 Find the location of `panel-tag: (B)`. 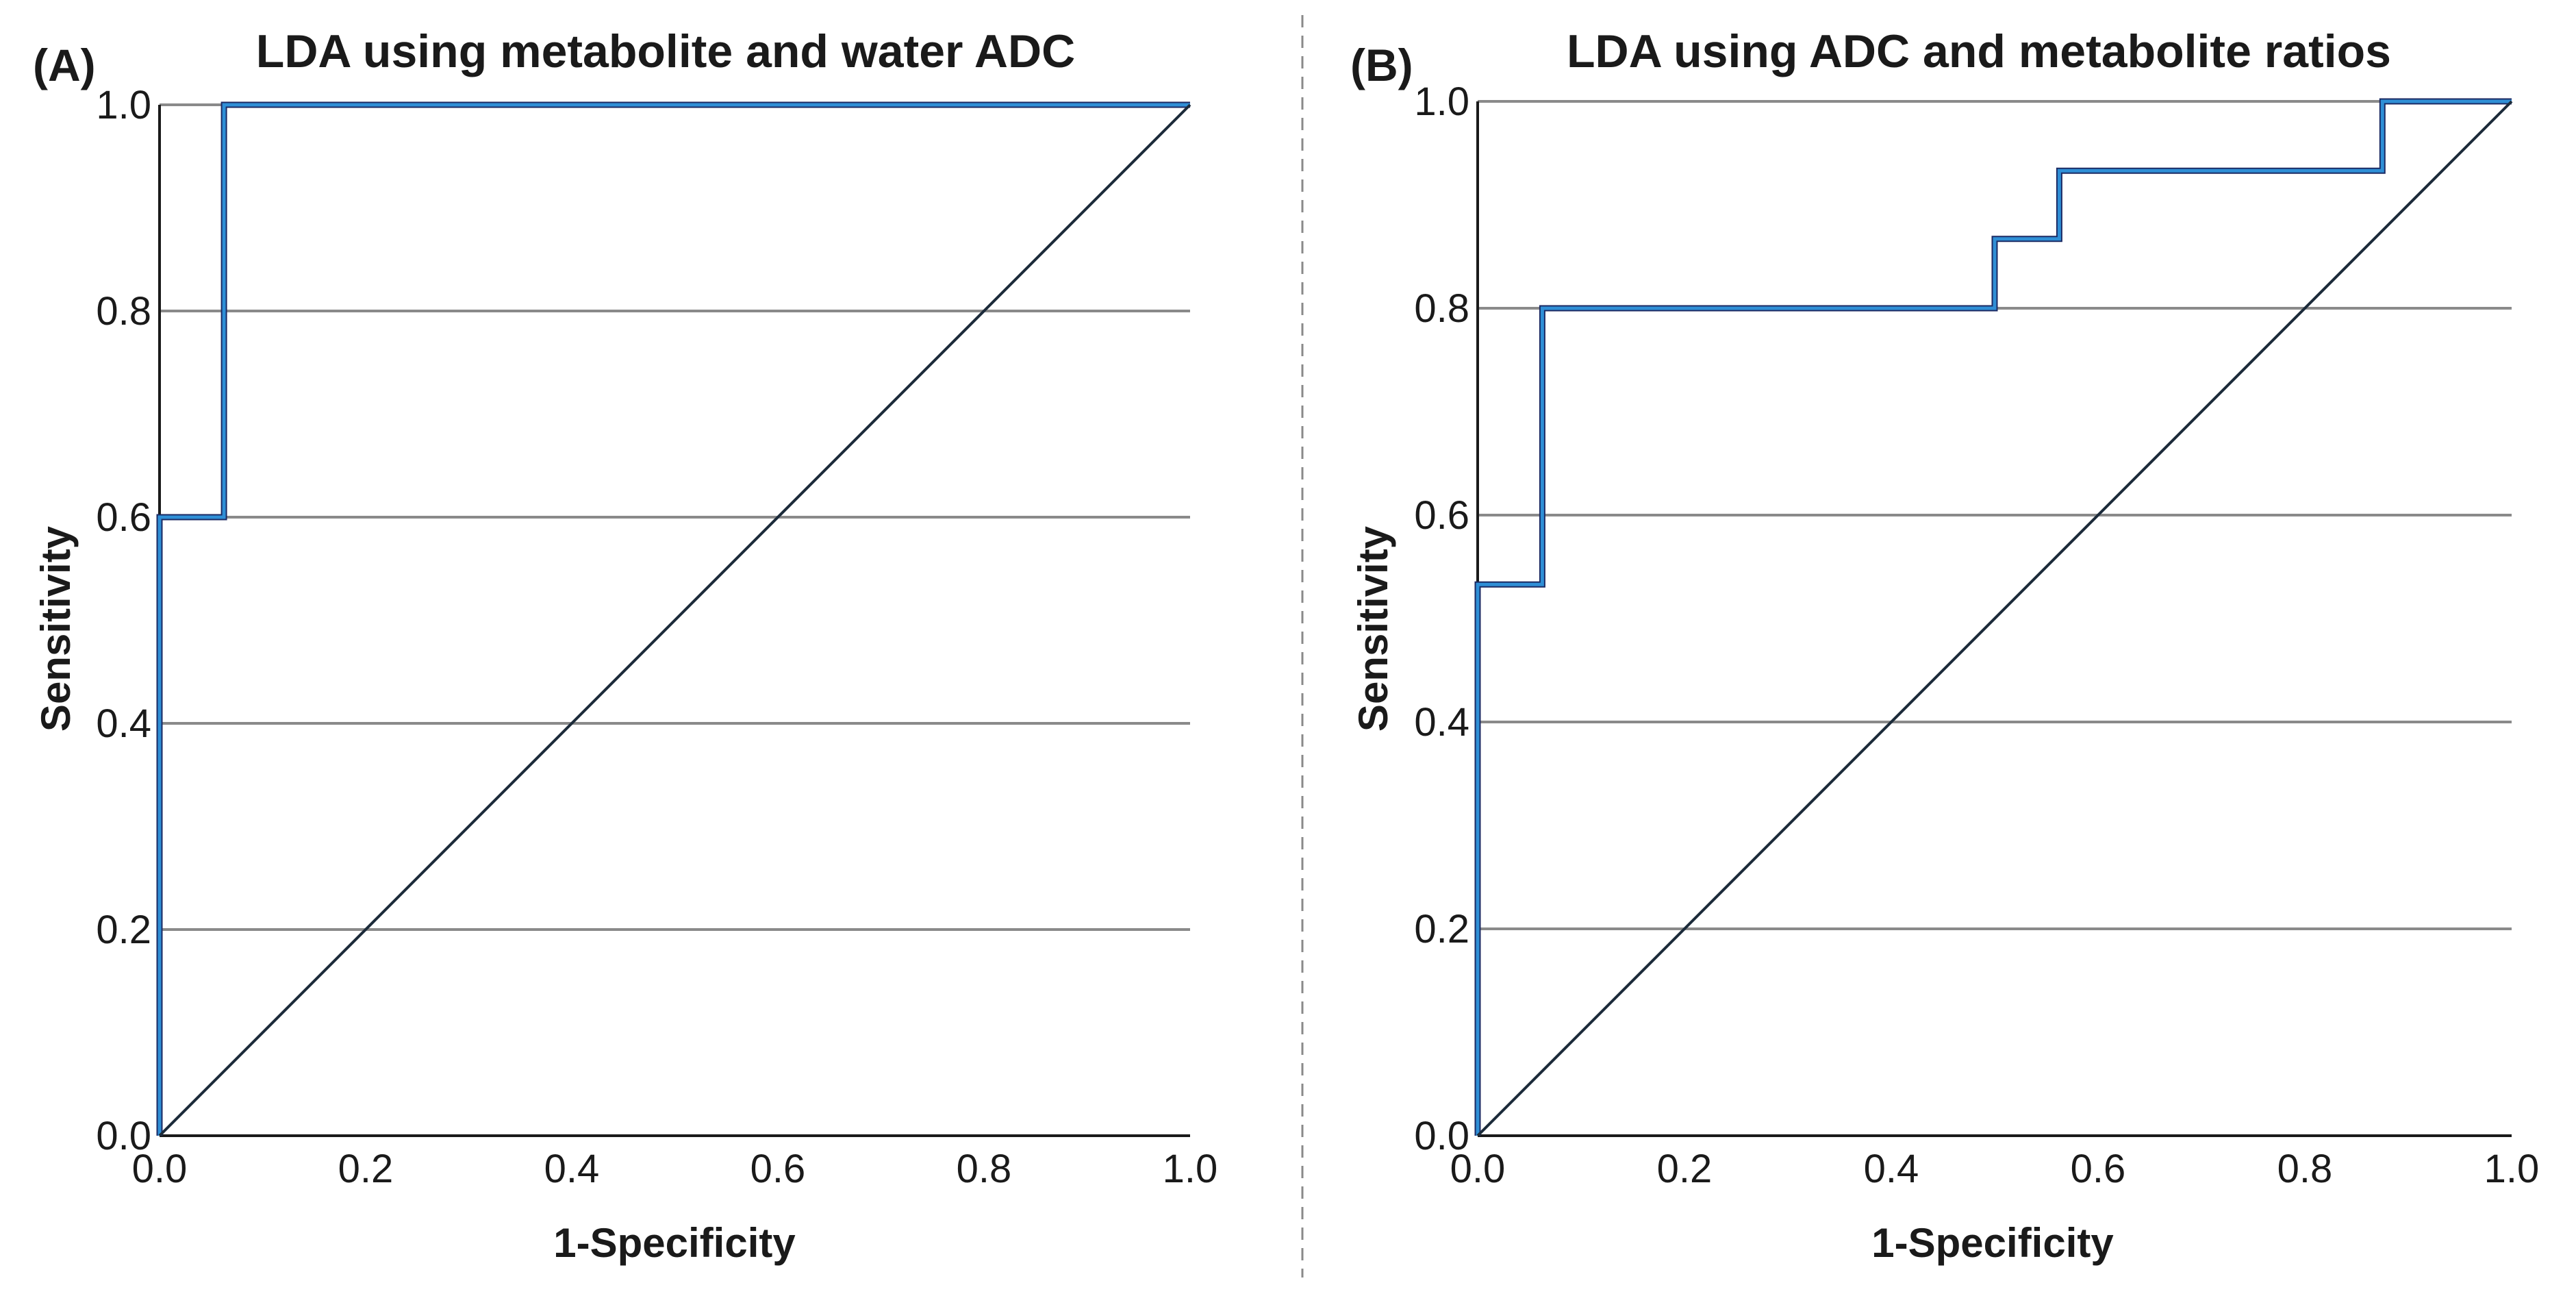

panel-tag: (B) is located at coordinates (1381, 65).